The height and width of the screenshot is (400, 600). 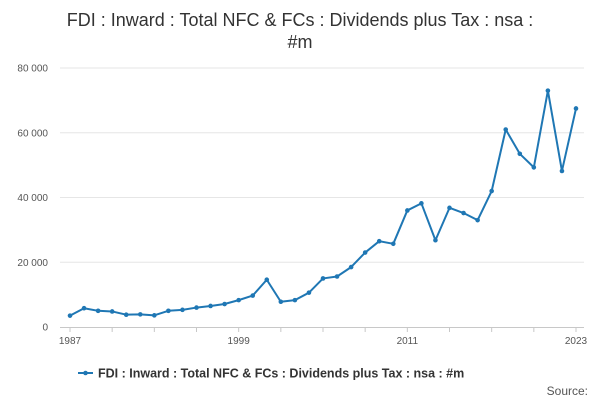 I want to click on y-axis: 0 20 000 40 000 60 000 80 000, so click(x=32, y=199).